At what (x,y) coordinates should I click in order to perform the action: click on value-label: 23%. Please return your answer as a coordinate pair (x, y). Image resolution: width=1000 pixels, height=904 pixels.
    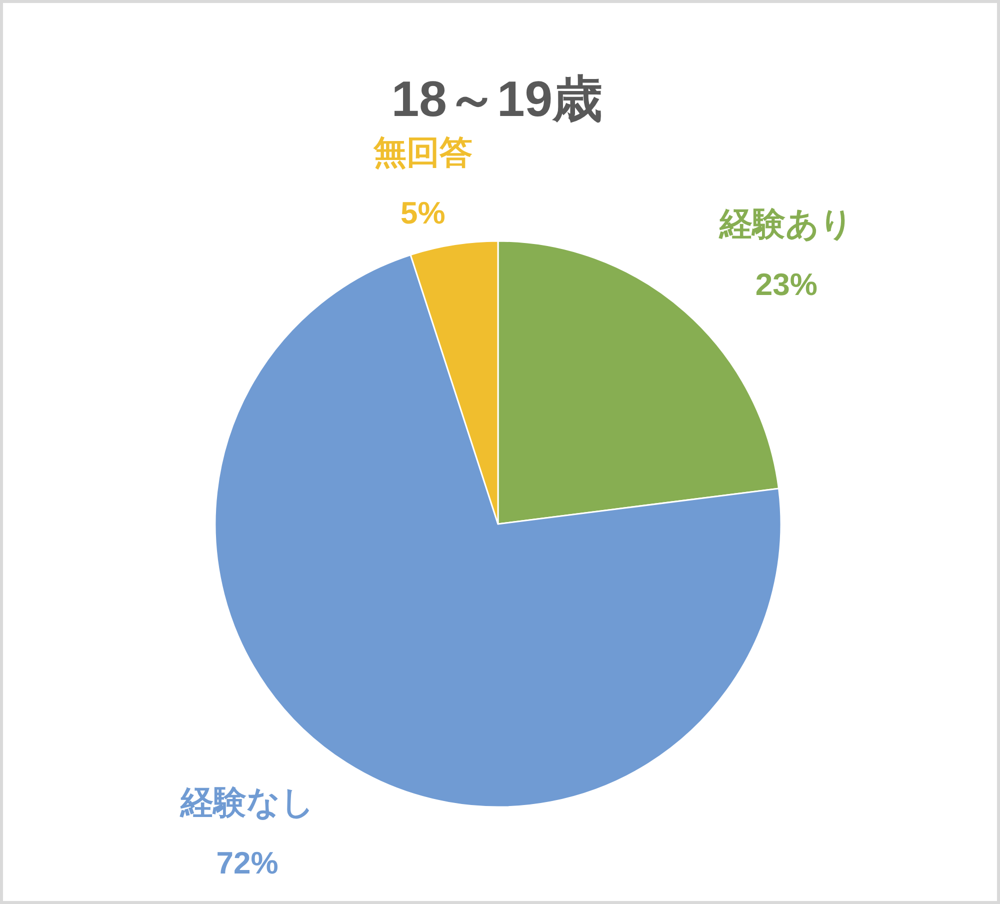
    Looking at the image, I should click on (786, 284).